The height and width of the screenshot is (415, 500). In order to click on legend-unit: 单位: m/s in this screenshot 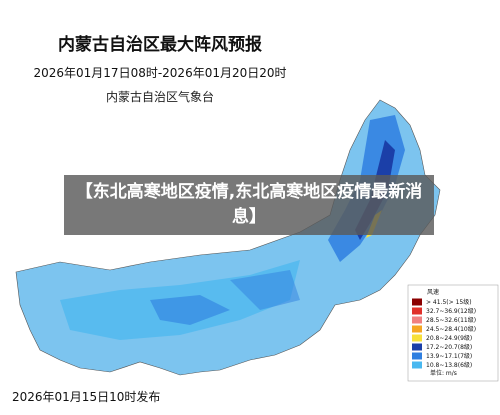, I will do `click(443, 373)`.